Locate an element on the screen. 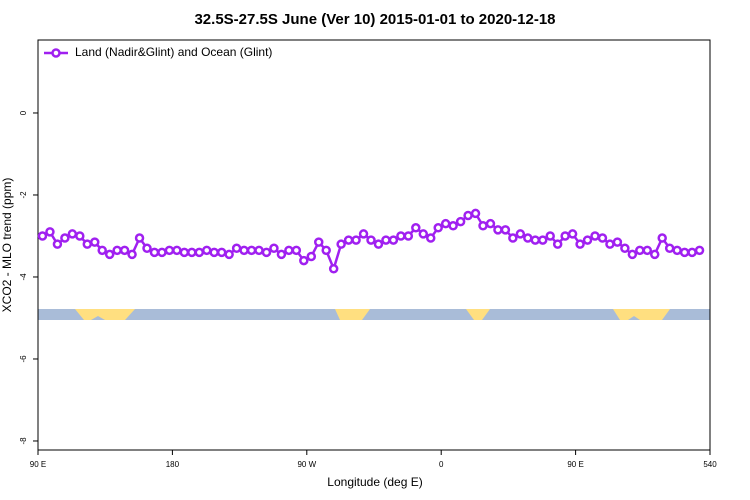 The width and height of the screenshot is (750, 500). y-tick-label: -6 is located at coordinates (23, 359).